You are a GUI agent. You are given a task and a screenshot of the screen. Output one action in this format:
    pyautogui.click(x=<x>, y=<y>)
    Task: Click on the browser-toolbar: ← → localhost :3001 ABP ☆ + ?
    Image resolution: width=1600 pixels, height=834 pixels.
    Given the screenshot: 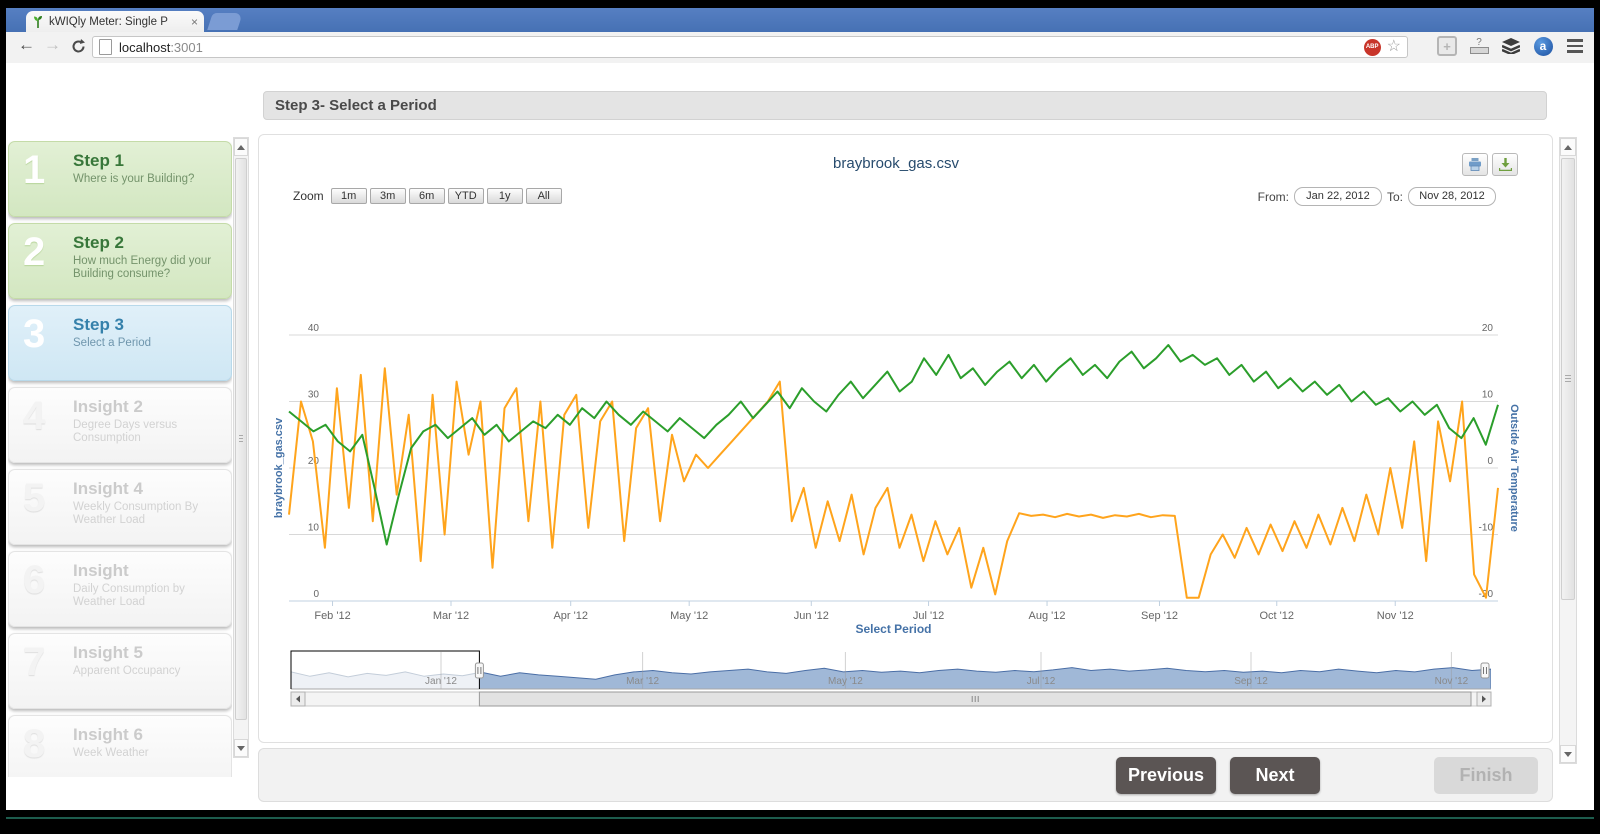 What is the action you would take?
    pyautogui.click(x=800, y=48)
    